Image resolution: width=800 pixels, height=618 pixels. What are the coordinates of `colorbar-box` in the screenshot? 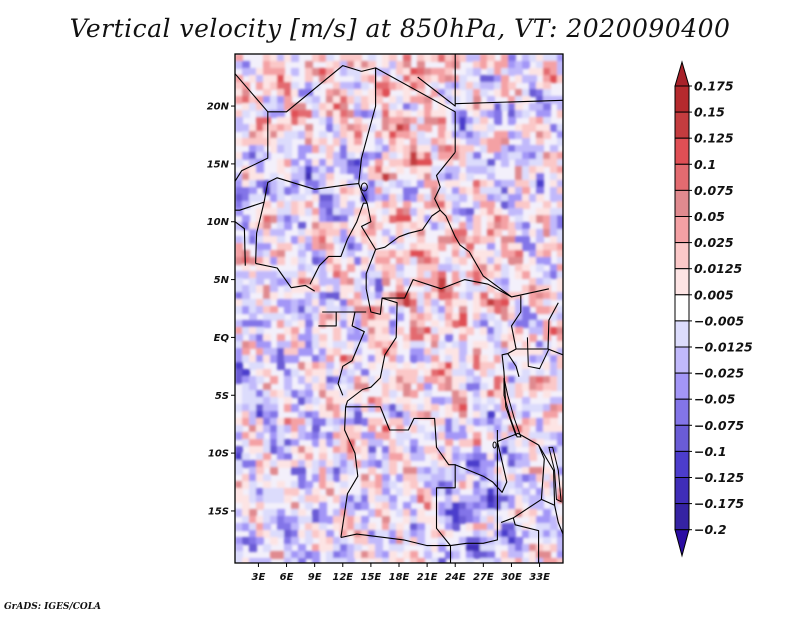 It's located at (682, 256).